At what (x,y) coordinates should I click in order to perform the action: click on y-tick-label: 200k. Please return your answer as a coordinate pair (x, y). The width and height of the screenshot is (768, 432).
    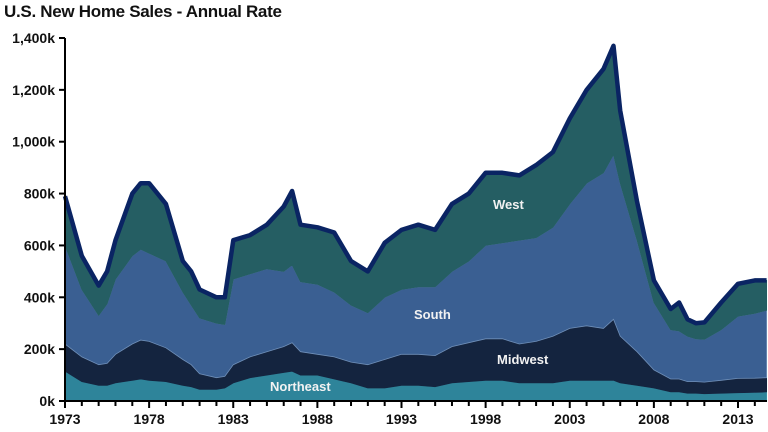
    Looking at the image, I should click on (39, 349).